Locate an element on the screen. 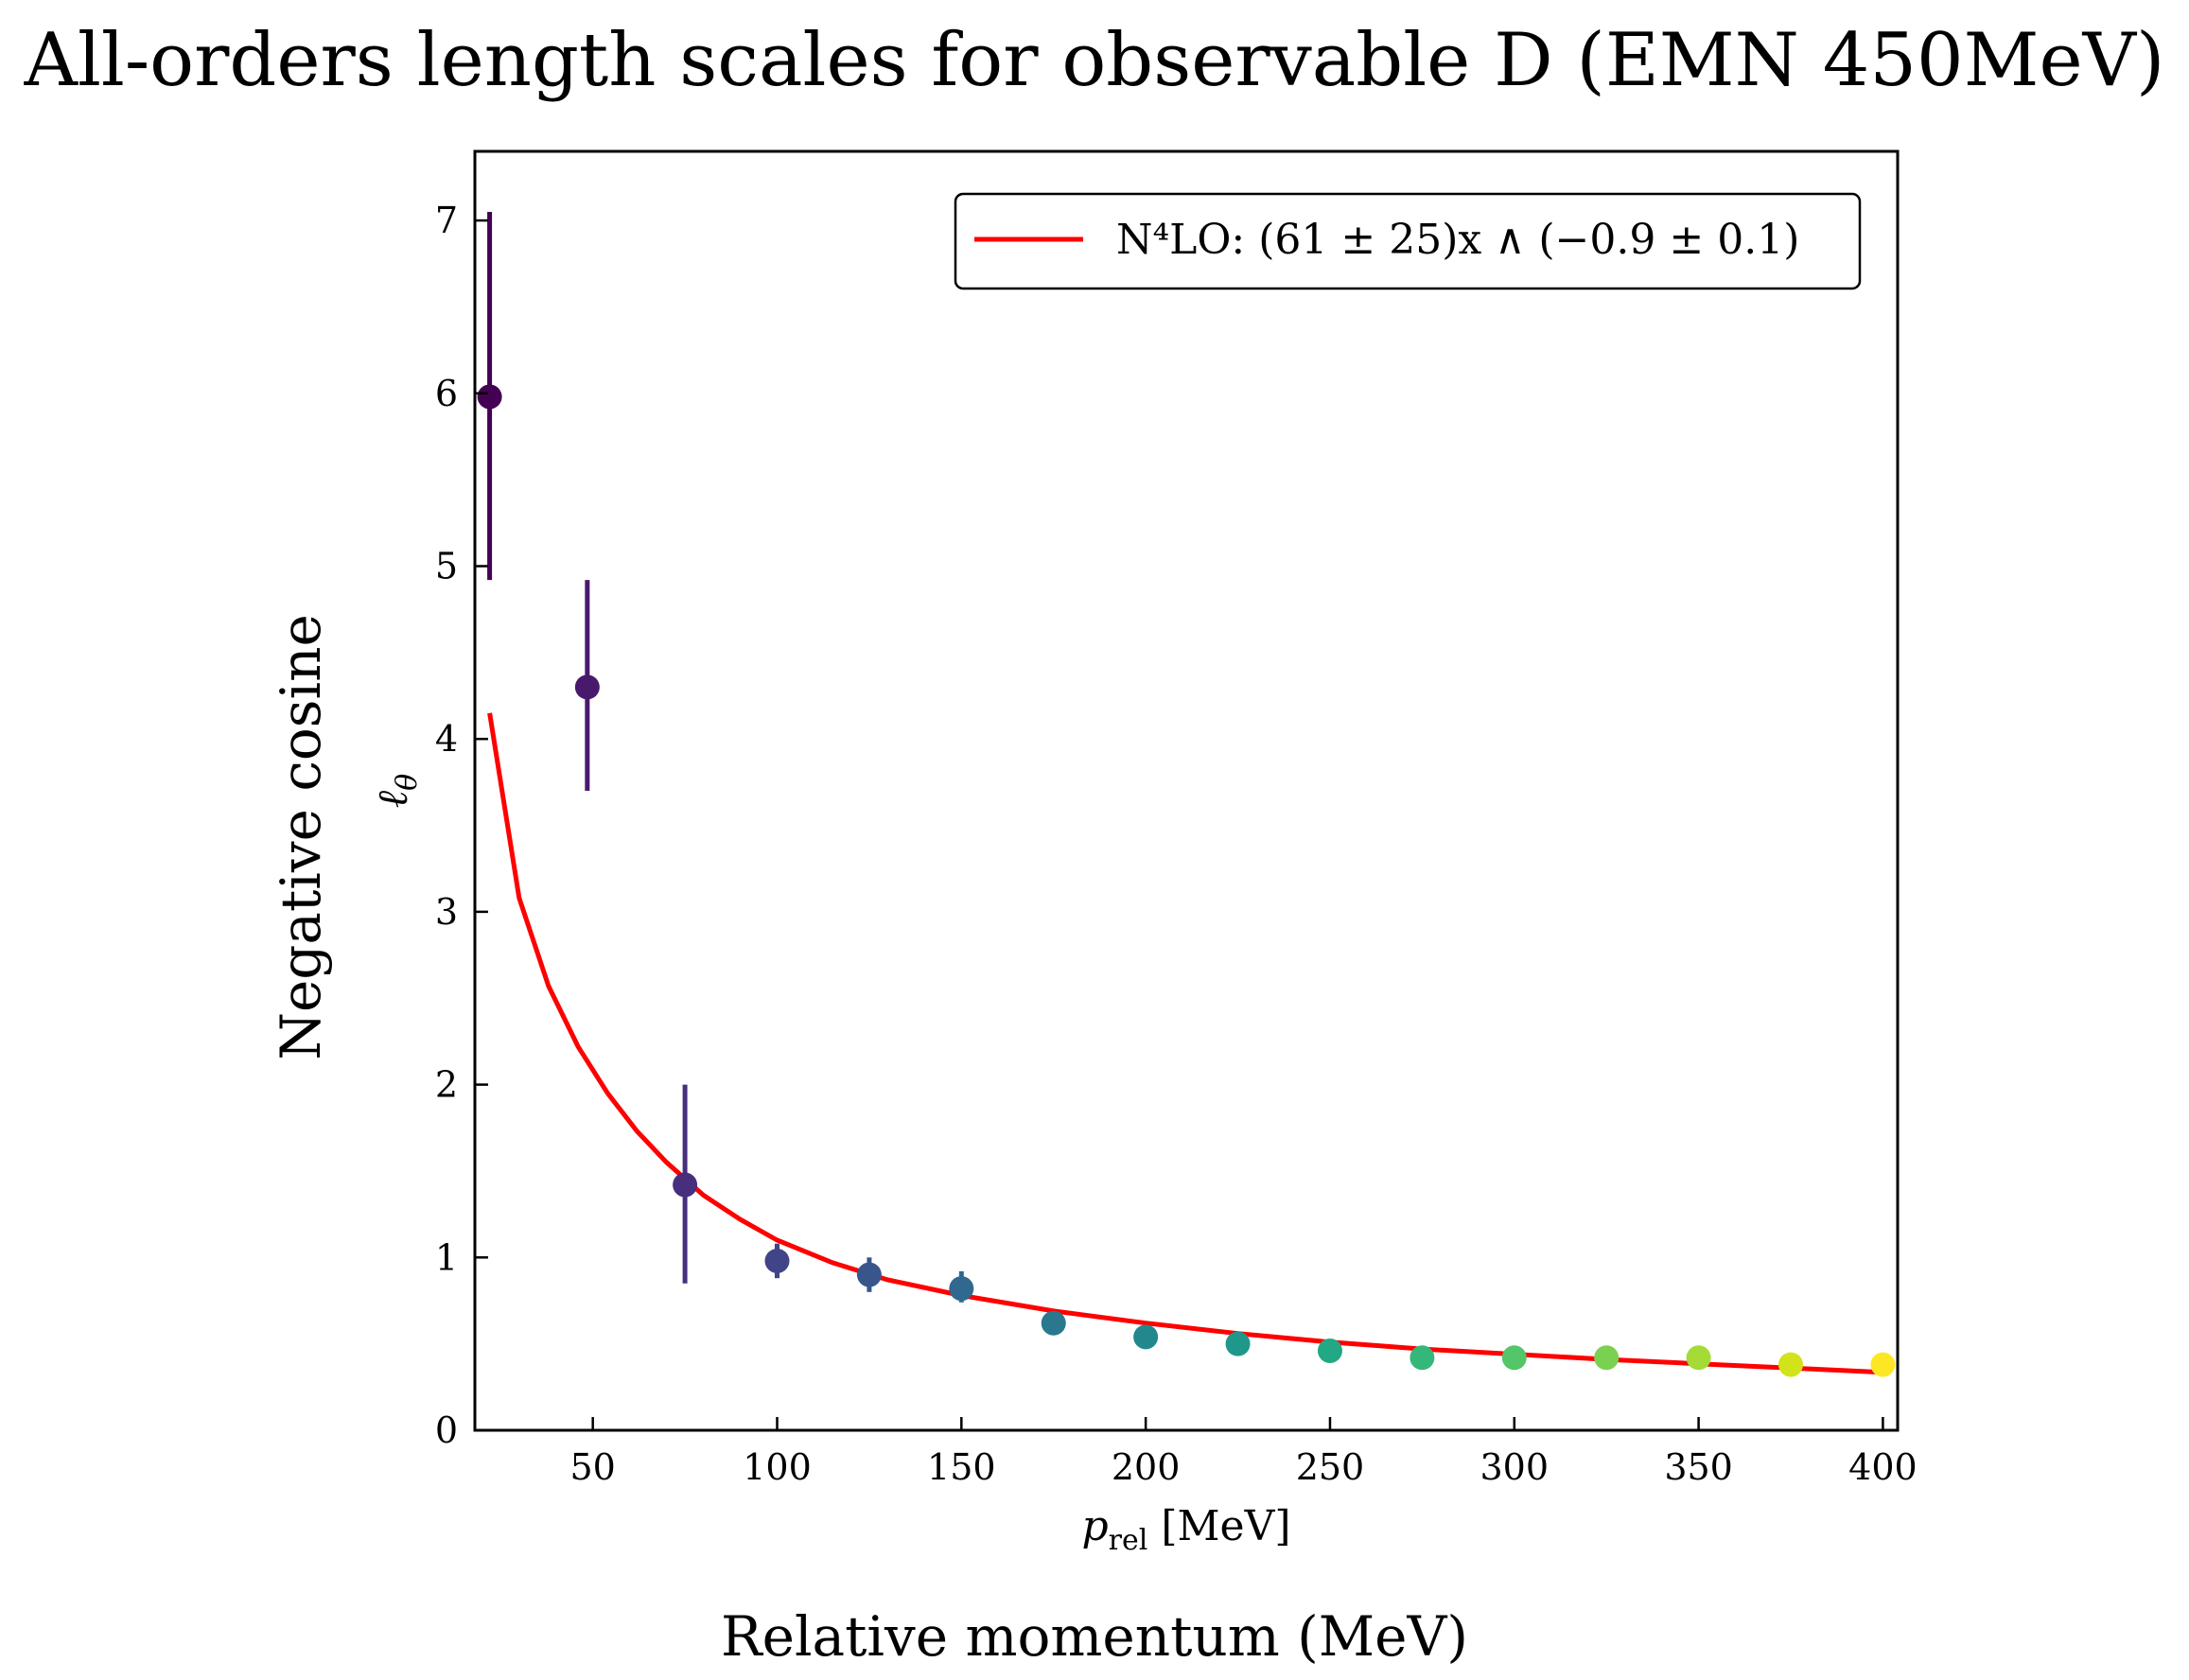  y-tick-label: 6 is located at coordinates (446, 393).